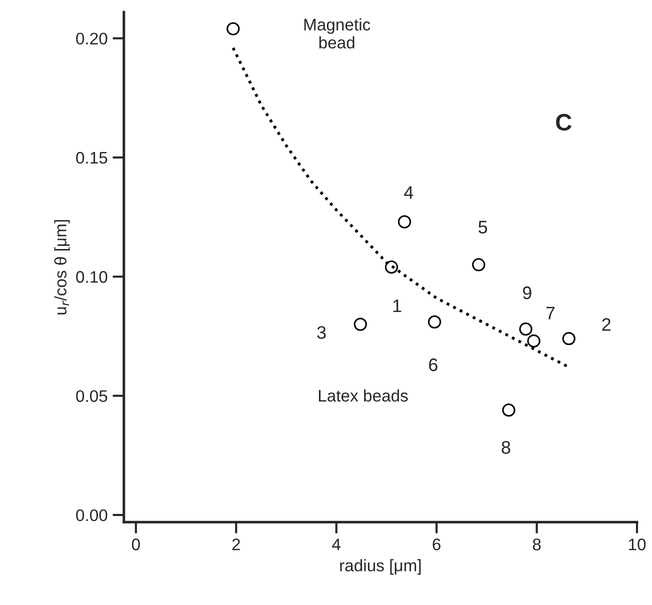 This screenshot has width=652, height=605. What do you see at coordinates (506, 447) in the screenshot?
I see `annotation: 8` at bounding box center [506, 447].